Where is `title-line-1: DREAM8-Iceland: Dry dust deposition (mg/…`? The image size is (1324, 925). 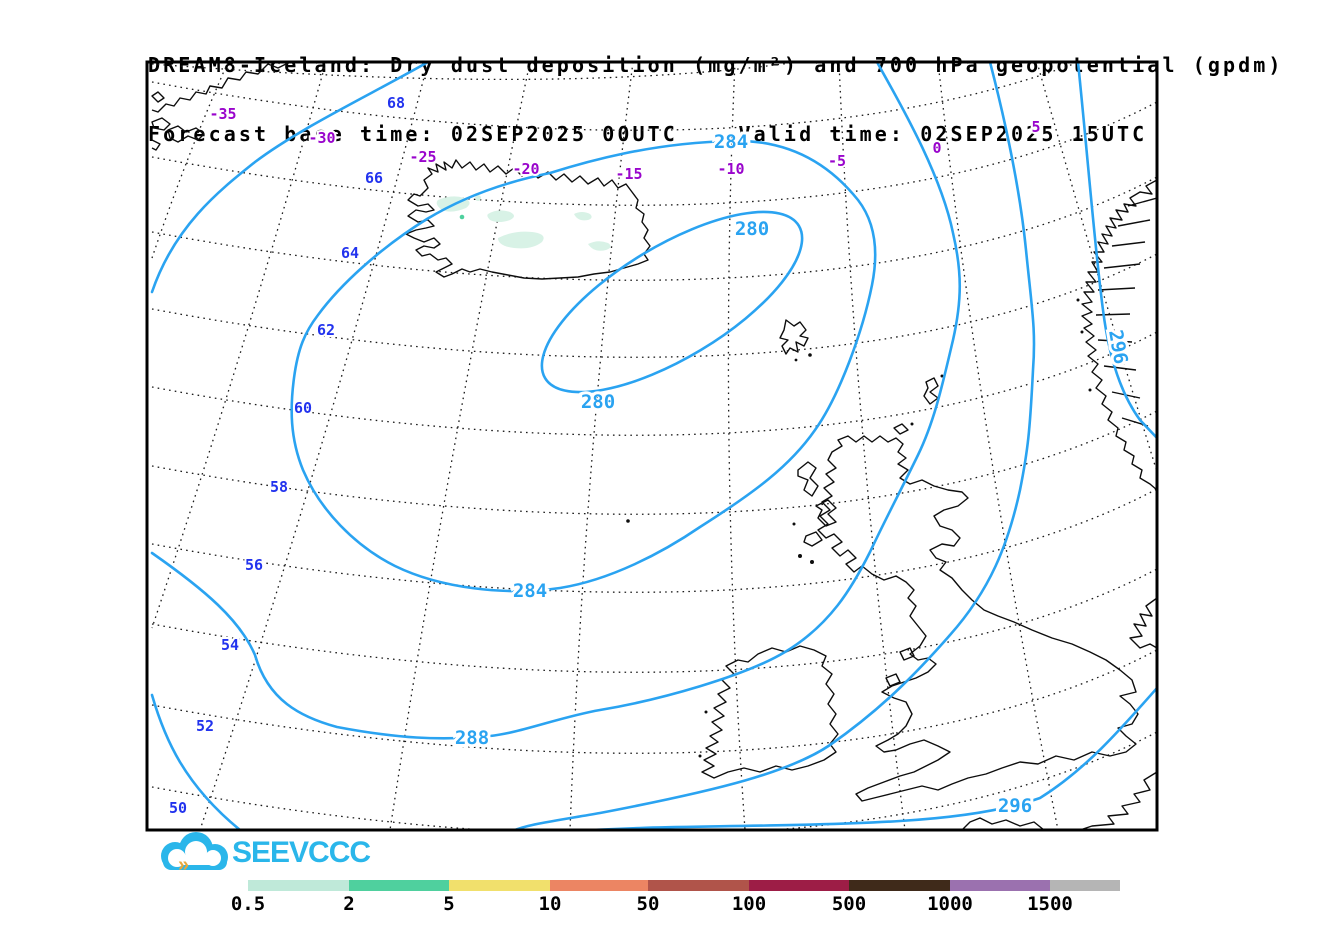 title-line-1: DREAM8-Iceland: Dry dust deposition (mg/… is located at coordinates (716, 65).